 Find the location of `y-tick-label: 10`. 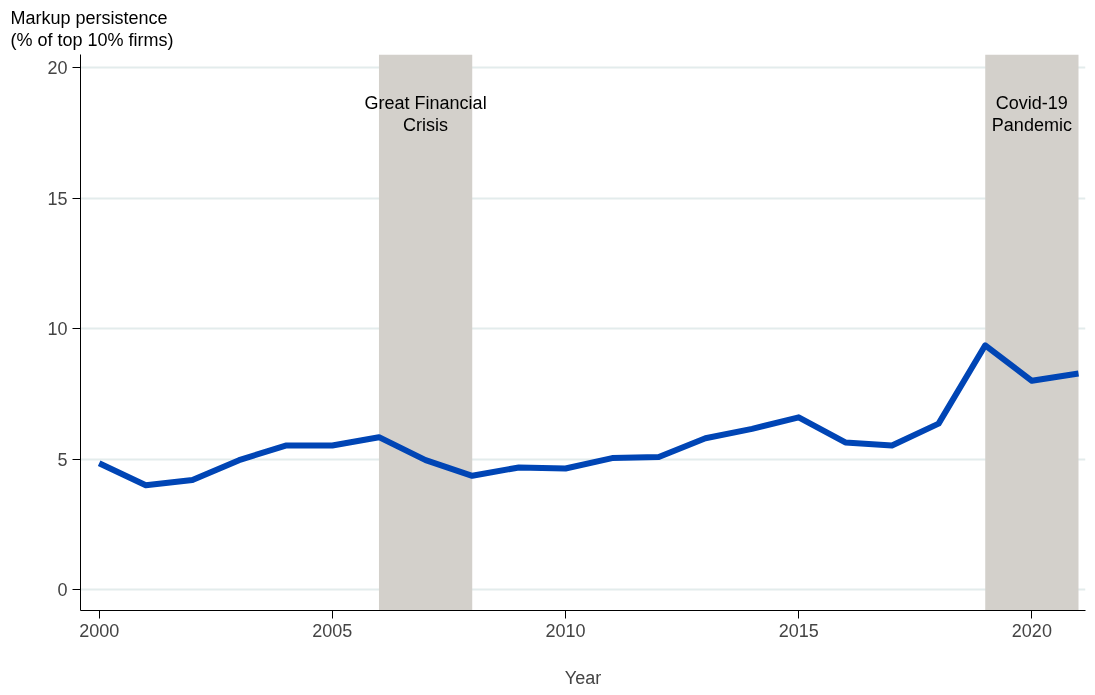

y-tick-label: 10 is located at coordinates (57, 329).